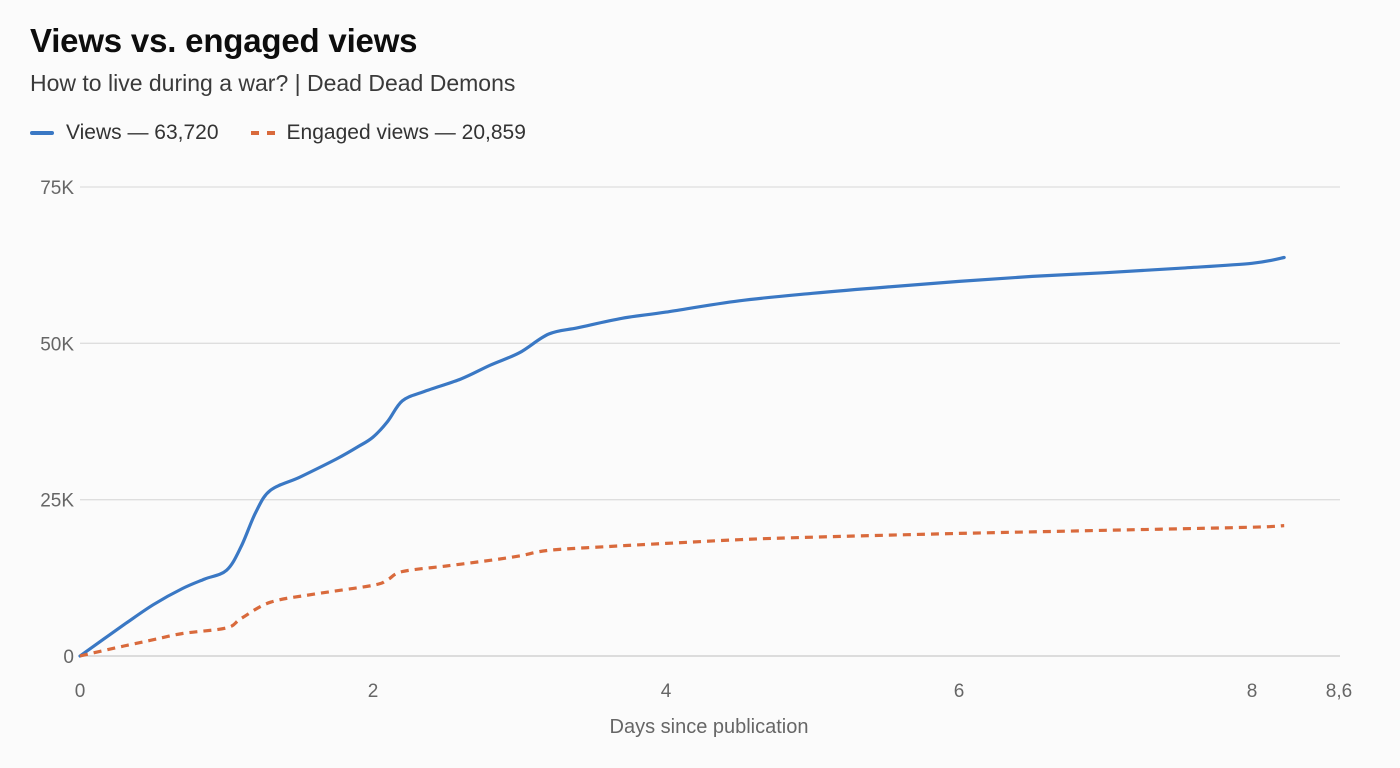 The width and height of the screenshot is (1400, 768). What do you see at coordinates (959, 691) in the screenshot?
I see `x-tick-label: 6` at bounding box center [959, 691].